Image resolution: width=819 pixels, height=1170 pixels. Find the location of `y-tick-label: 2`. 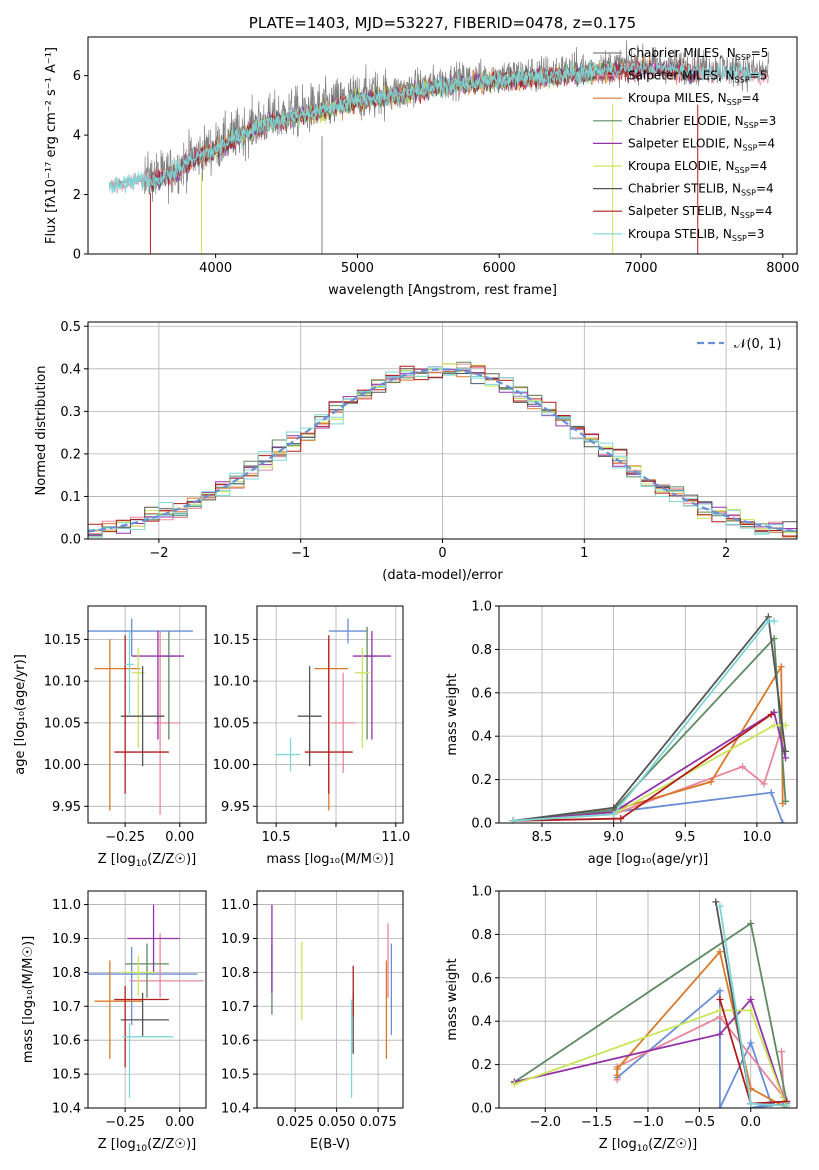

y-tick-label: 2 is located at coordinates (77, 195).